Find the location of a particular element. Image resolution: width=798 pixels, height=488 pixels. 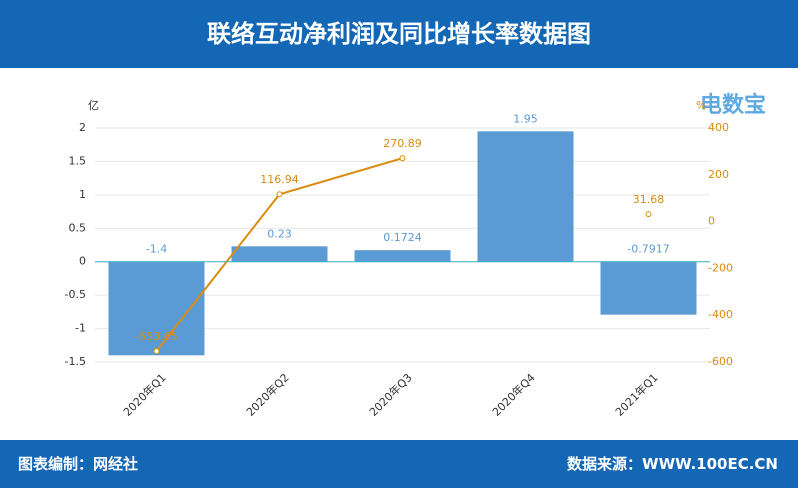

y-tick-label: -1.5 is located at coordinates (75, 361).